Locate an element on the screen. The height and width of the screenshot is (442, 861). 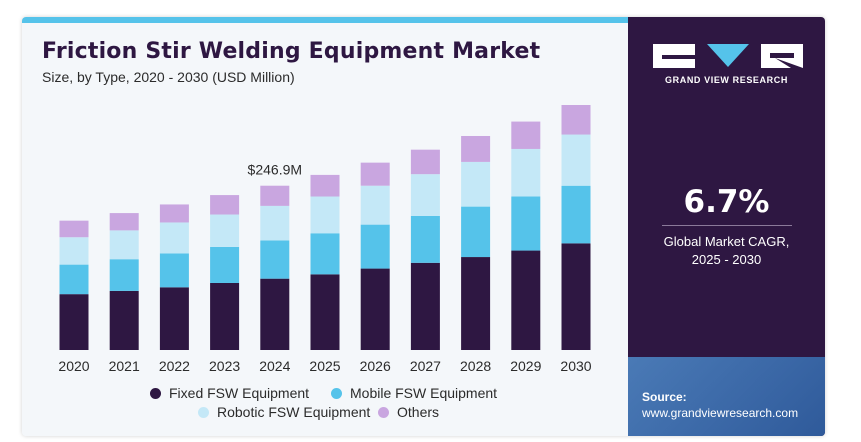
cagr-label-line2: 2025 - 2030 is located at coordinates (726, 259).